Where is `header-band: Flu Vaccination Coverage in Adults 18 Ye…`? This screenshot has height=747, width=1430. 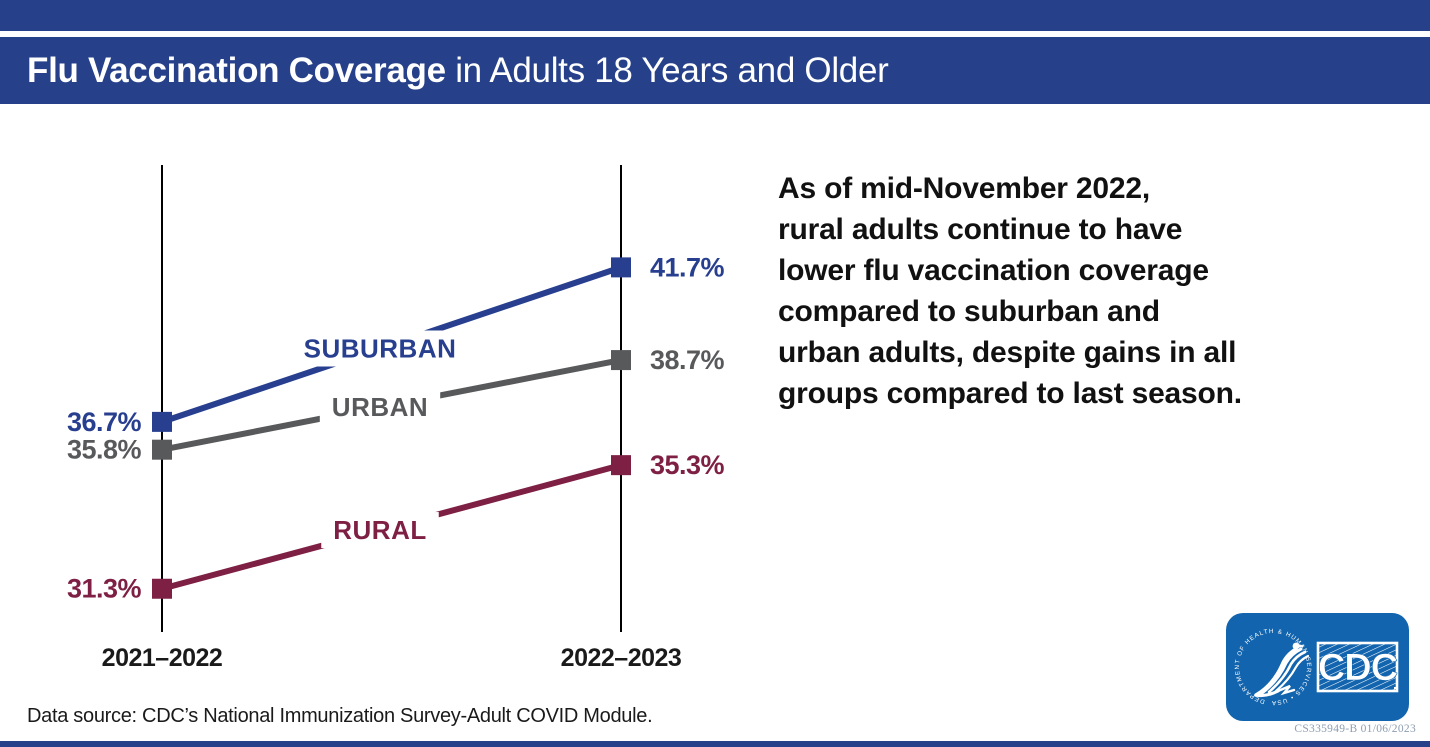
header-band: Flu Vaccination Coverage in Adults 18 Ye… is located at coordinates (715, 70).